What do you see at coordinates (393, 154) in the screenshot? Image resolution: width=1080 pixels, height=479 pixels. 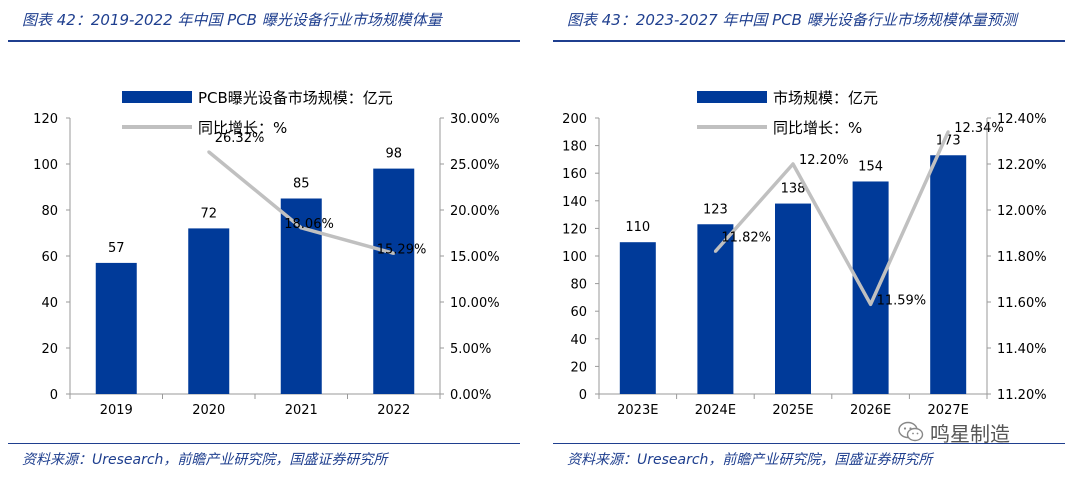 I see `bar-value-label: 98` at bounding box center [393, 154].